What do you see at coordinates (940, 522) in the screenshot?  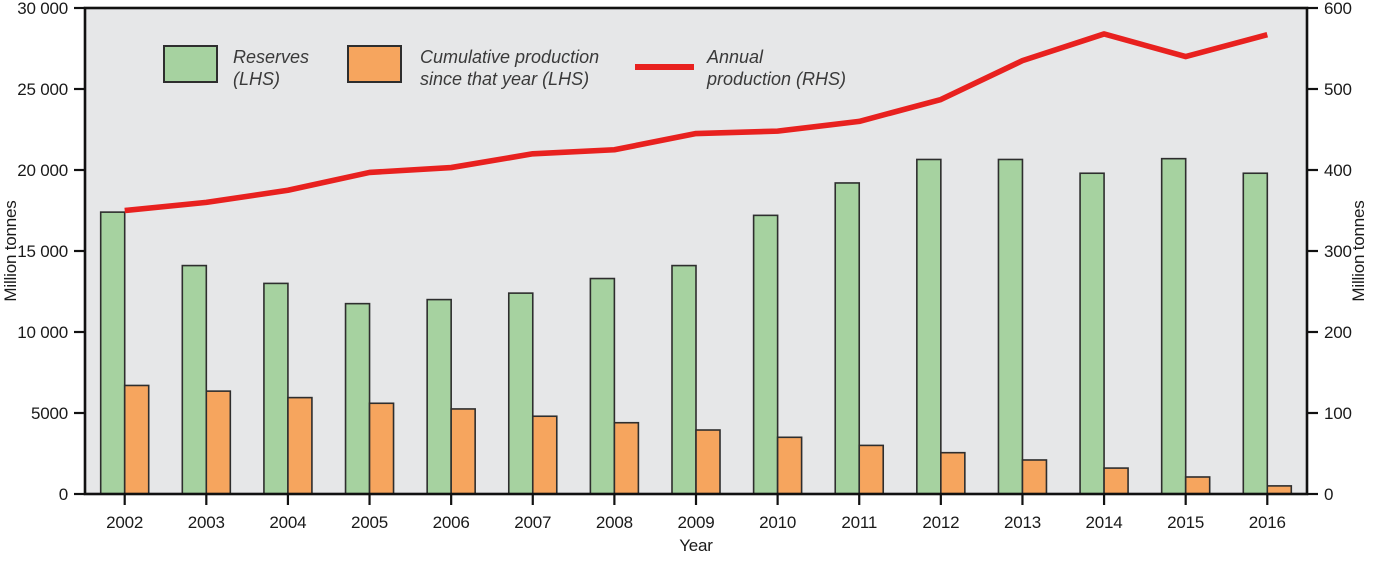 I see `year-tick-label: 2012` at bounding box center [940, 522].